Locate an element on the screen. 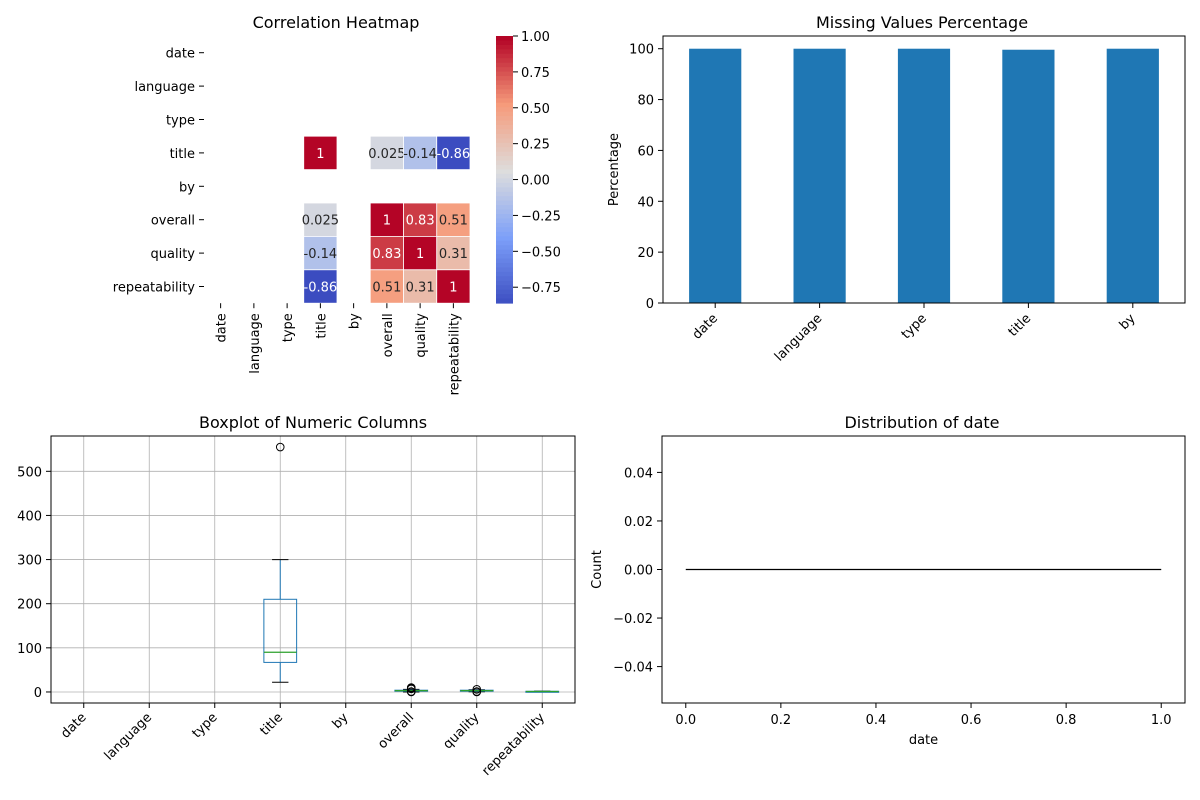  colorbar-tick-label: 0.25 is located at coordinates (535, 145).